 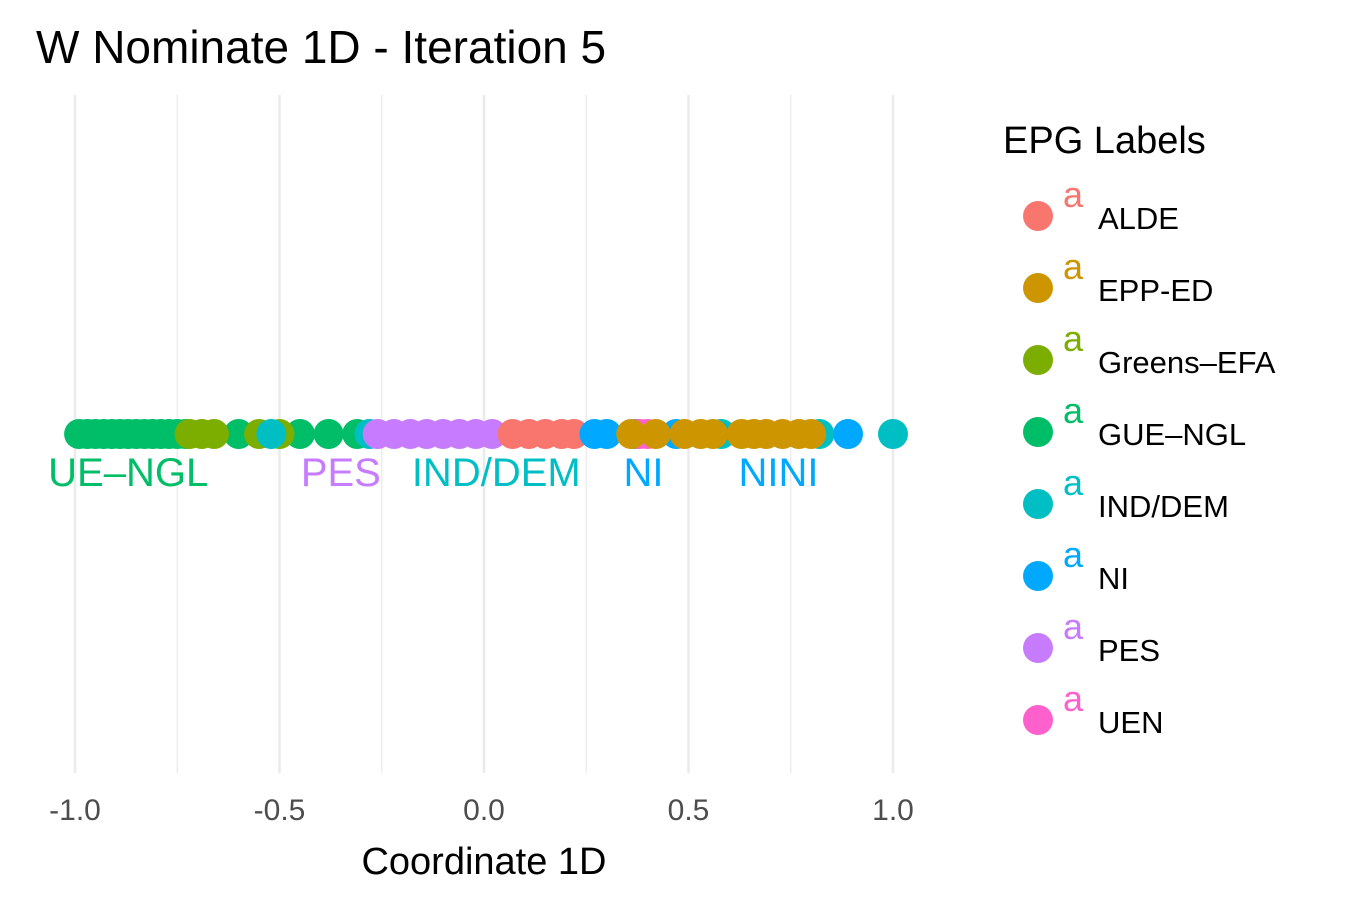 I want to click on legend-item: a GUE–NGL, so click(x=1134, y=421).